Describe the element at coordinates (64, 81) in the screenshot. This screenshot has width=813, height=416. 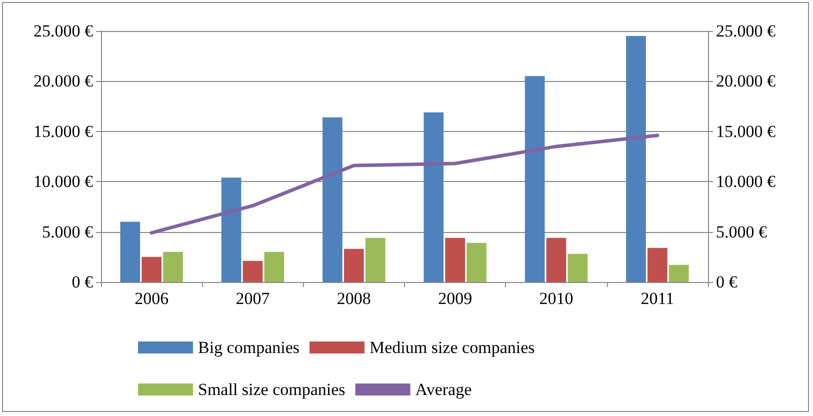
I see `y-tick-label: 20.000 €` at that location.